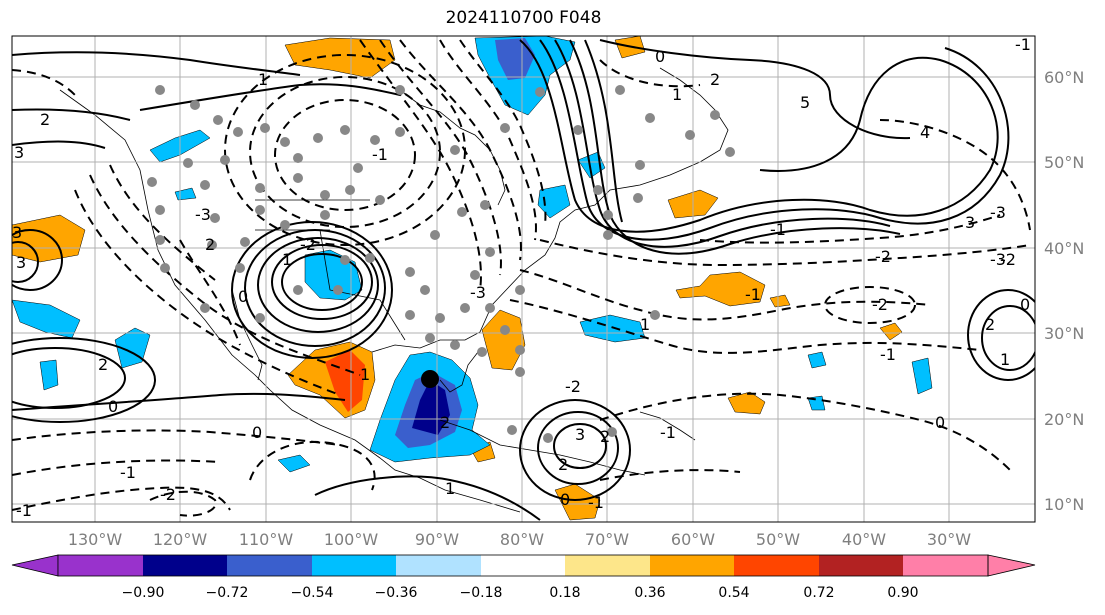 This screenshot has width=1105, height=615. What do you see at coordinates (778, 539) in the screenshot?
I see `svg-text: 50°W` at bounding box center [778, 539].